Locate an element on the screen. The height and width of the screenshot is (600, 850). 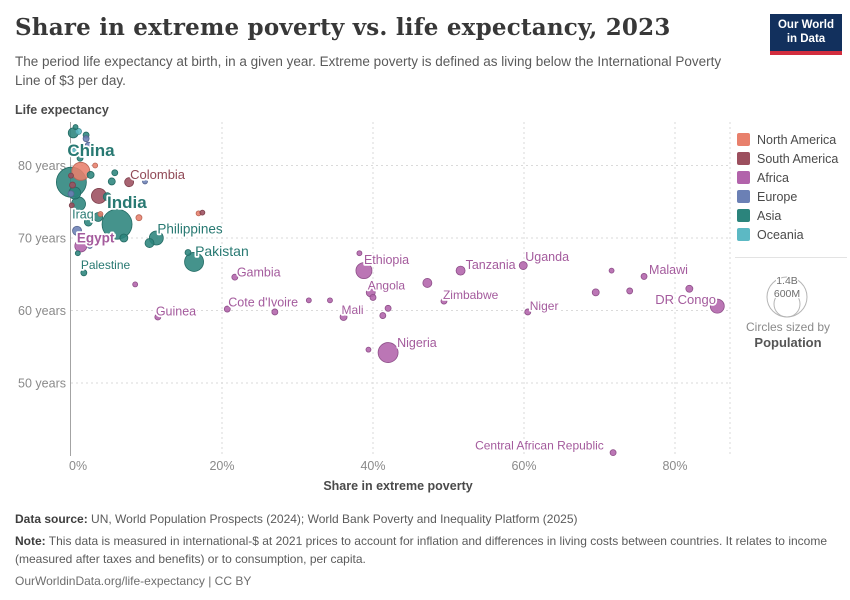
point-dr-congo is located at coordinates (717, 306).